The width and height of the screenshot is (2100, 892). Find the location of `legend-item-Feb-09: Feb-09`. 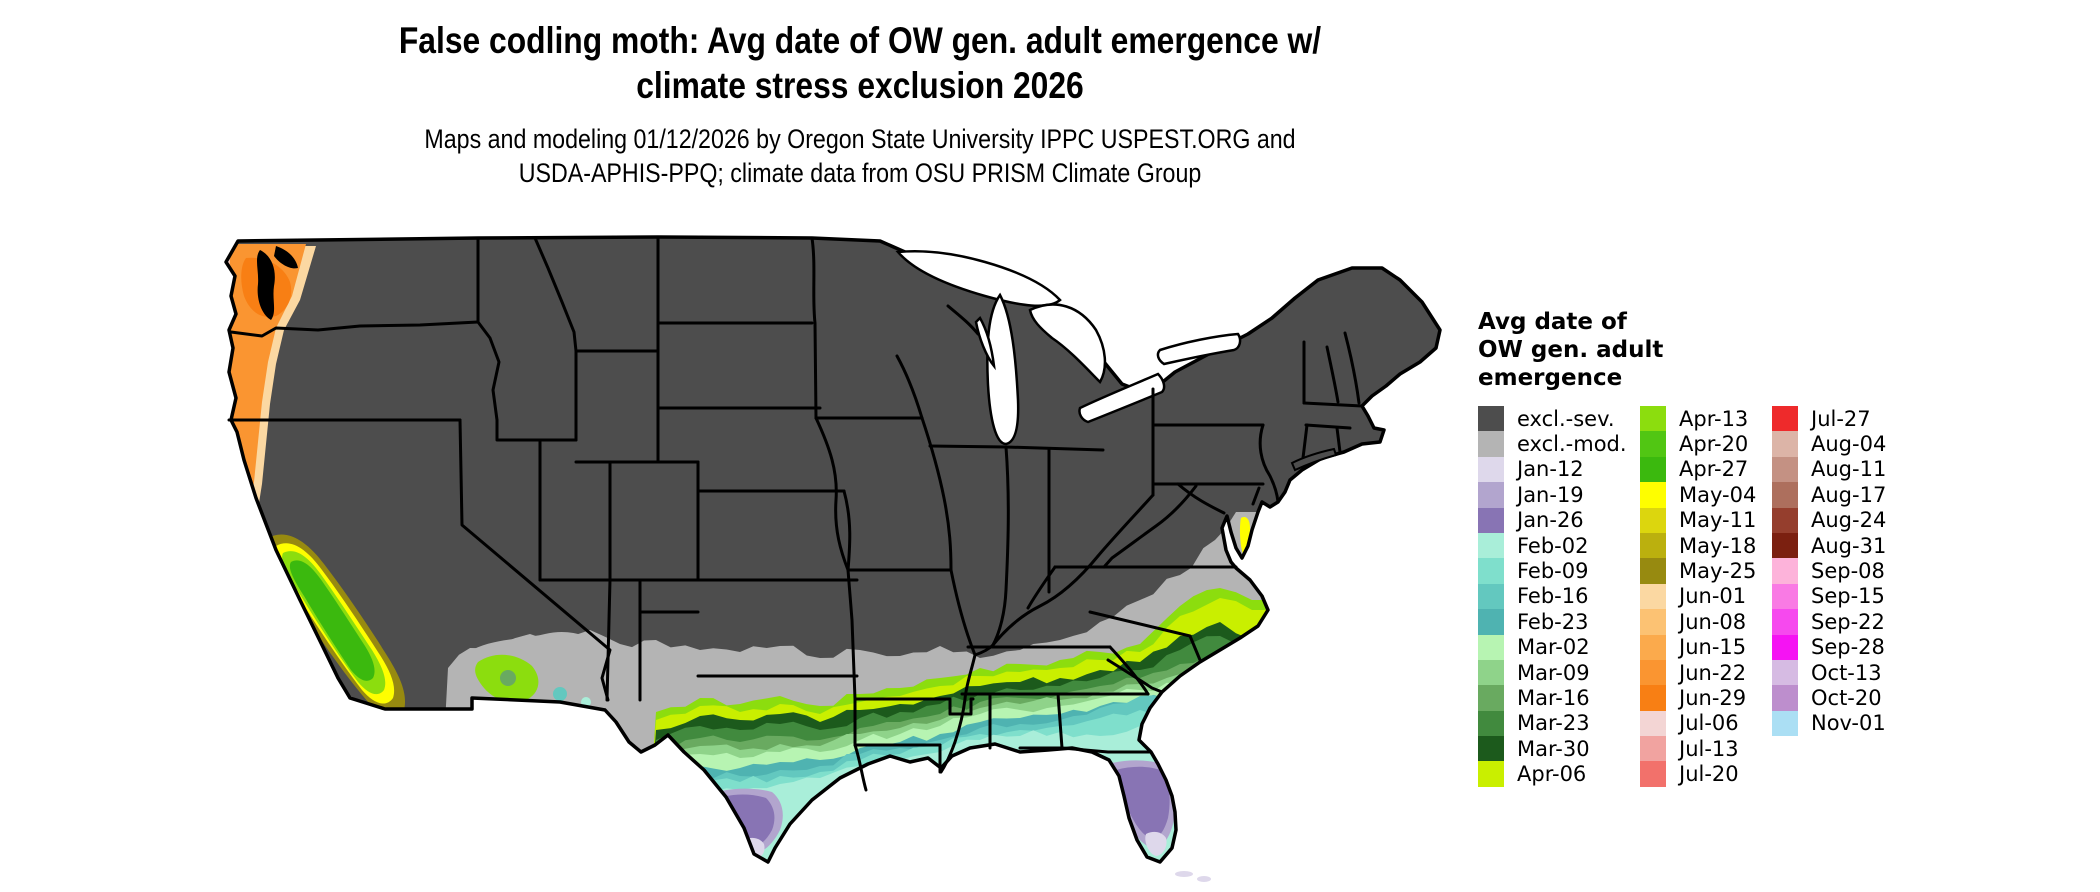

legend-item-Feb-09: Feb-09 is located at coordinates (1552, 571).